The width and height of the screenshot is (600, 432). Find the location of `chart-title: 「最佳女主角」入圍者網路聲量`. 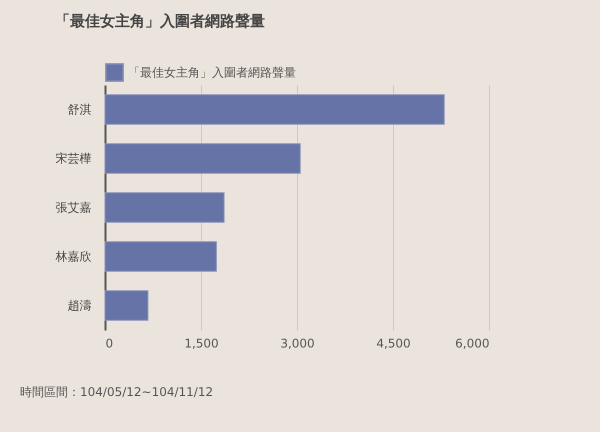

chart-title: 「最佳女主角」入圍者網路聲量 is located at coordinates (160, 21).